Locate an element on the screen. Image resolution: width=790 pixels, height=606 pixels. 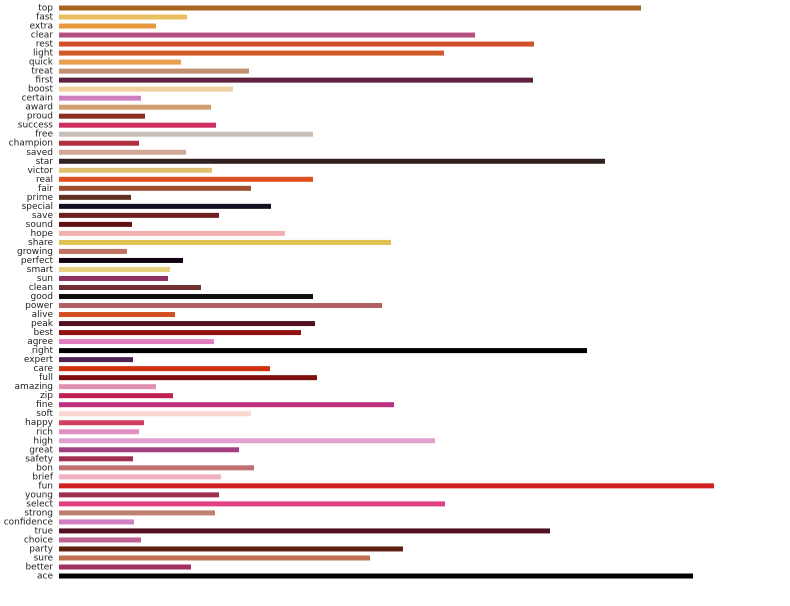
y-tick-label: hope is located at coordinates (42, 234).